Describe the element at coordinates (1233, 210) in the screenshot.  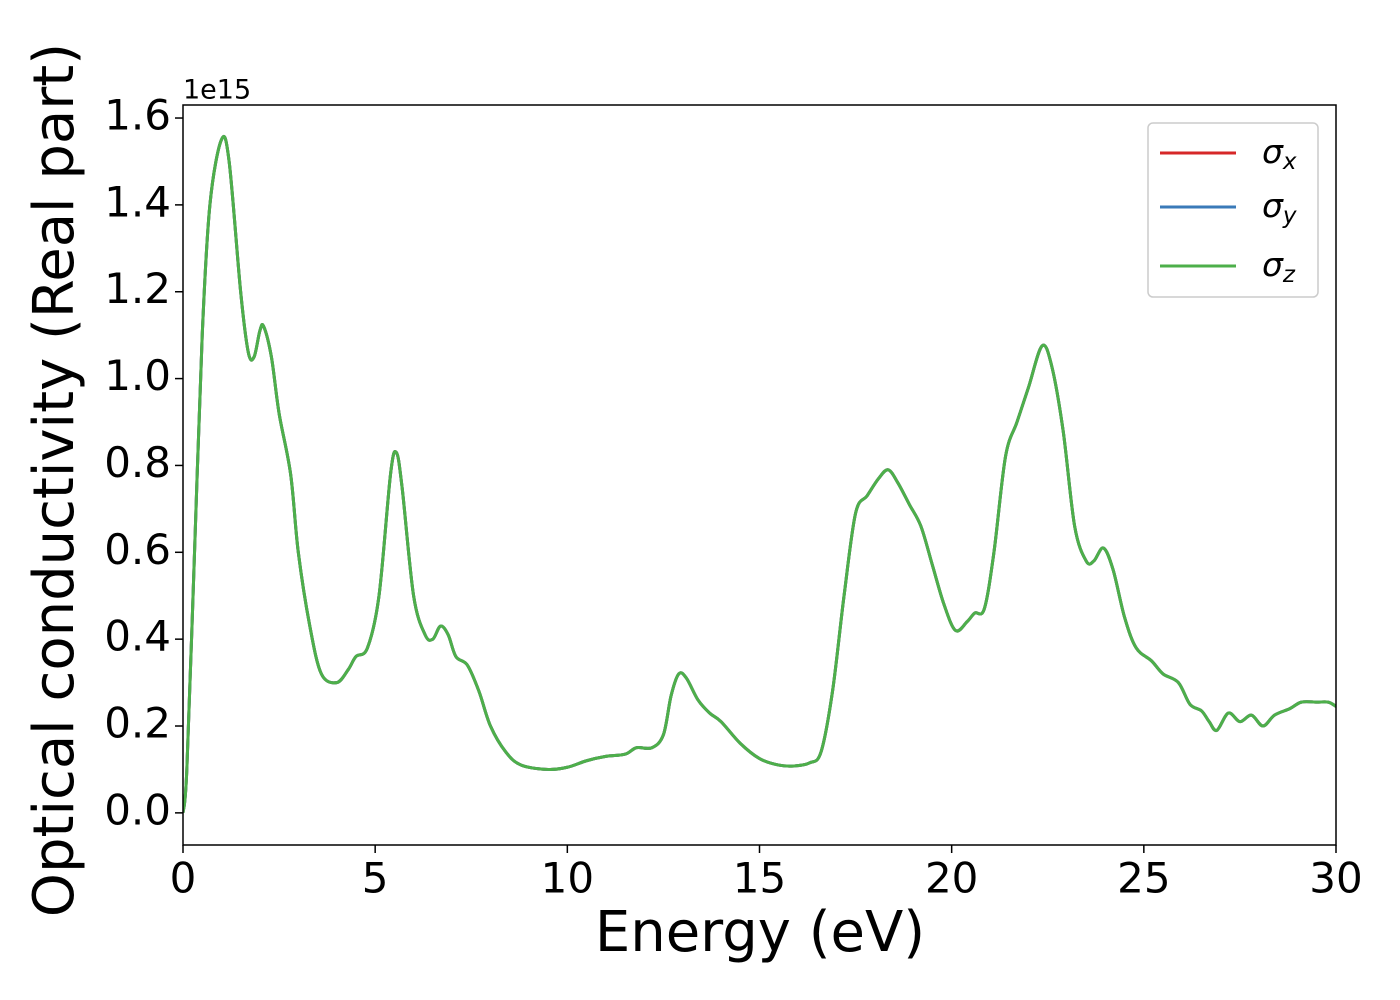
I see `legend-box` at that location.